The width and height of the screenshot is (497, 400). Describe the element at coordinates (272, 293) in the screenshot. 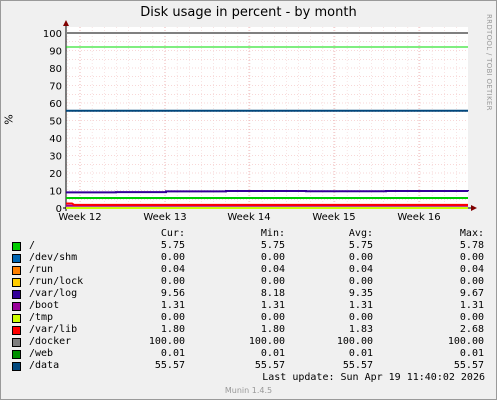

I see `legend-value-min: 8.18` at that location.